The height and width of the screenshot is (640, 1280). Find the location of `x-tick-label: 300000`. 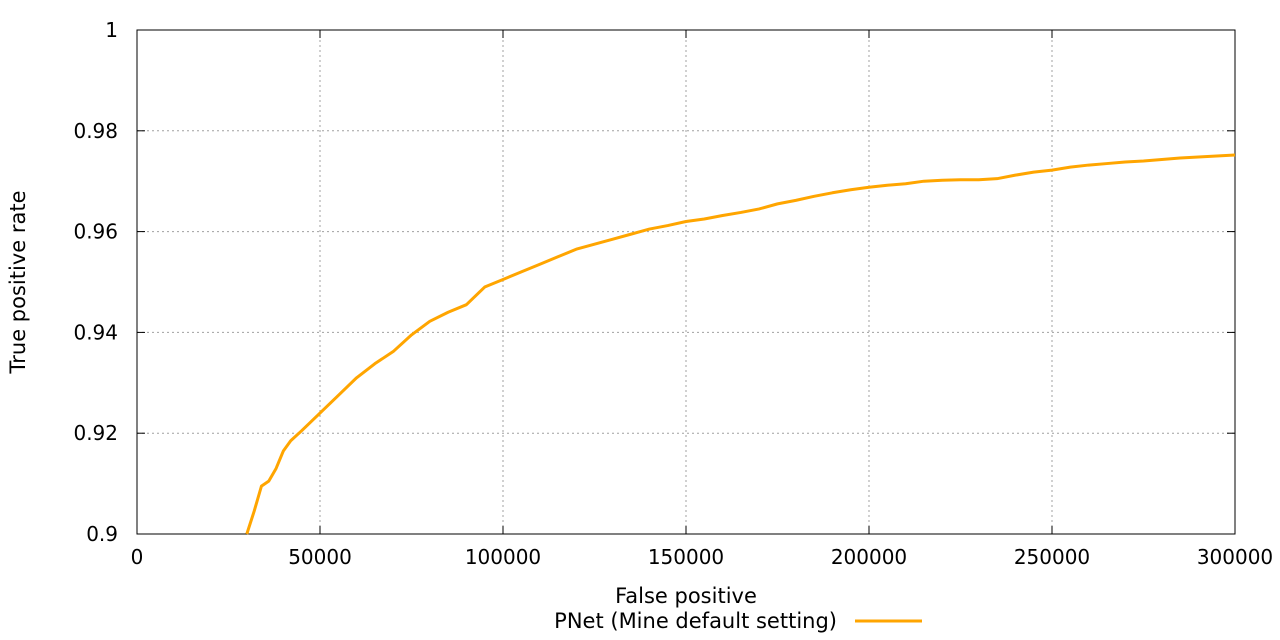

x-tick-label: 300000 is located at coordinates (1235, 557).